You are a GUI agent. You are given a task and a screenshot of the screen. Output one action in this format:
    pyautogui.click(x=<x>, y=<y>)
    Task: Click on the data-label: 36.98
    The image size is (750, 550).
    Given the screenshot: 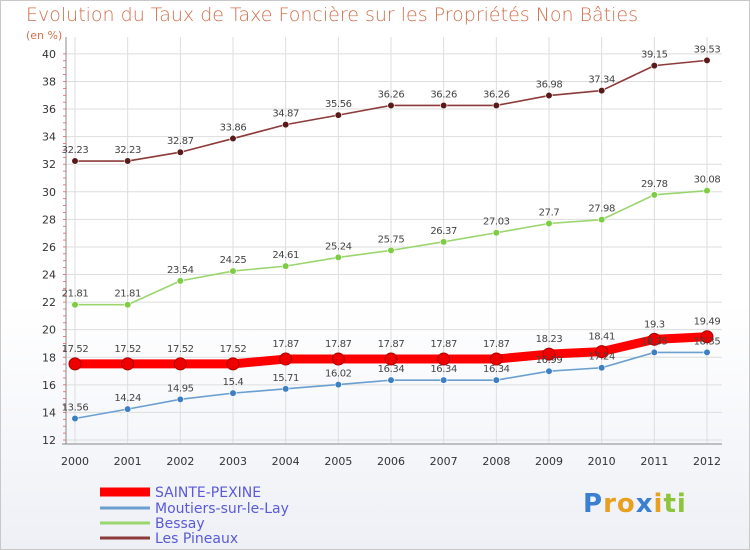 What is the action you would take?
    pyautogui.click(x=549, y=85)
    